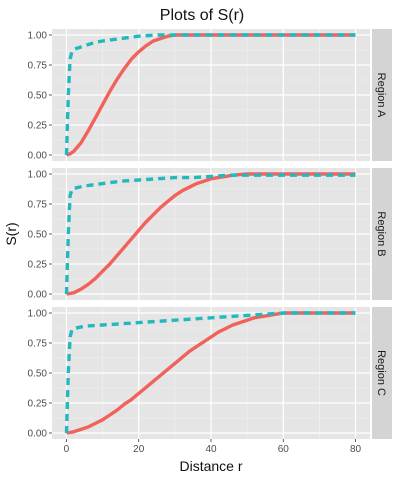 This screenshot has height=480, width=400. I want to click on x-tick-label: 20, so click(139, 449).